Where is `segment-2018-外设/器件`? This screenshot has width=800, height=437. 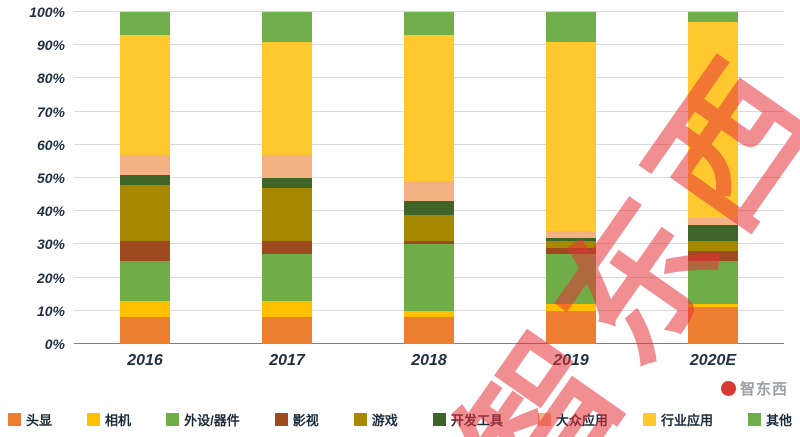 segment-2018-外设/器件 is located at coordinates (429, 277).